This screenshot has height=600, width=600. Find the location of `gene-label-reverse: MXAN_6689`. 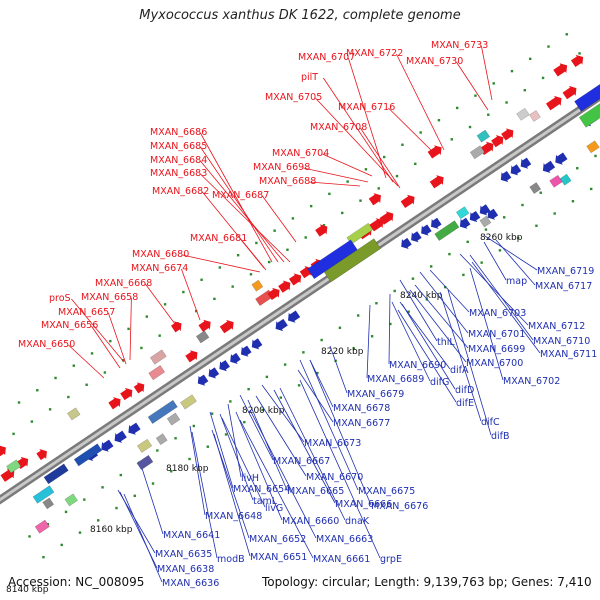

gene-label-reverse: MXAN_6689 is located at coordinates (395, 379).